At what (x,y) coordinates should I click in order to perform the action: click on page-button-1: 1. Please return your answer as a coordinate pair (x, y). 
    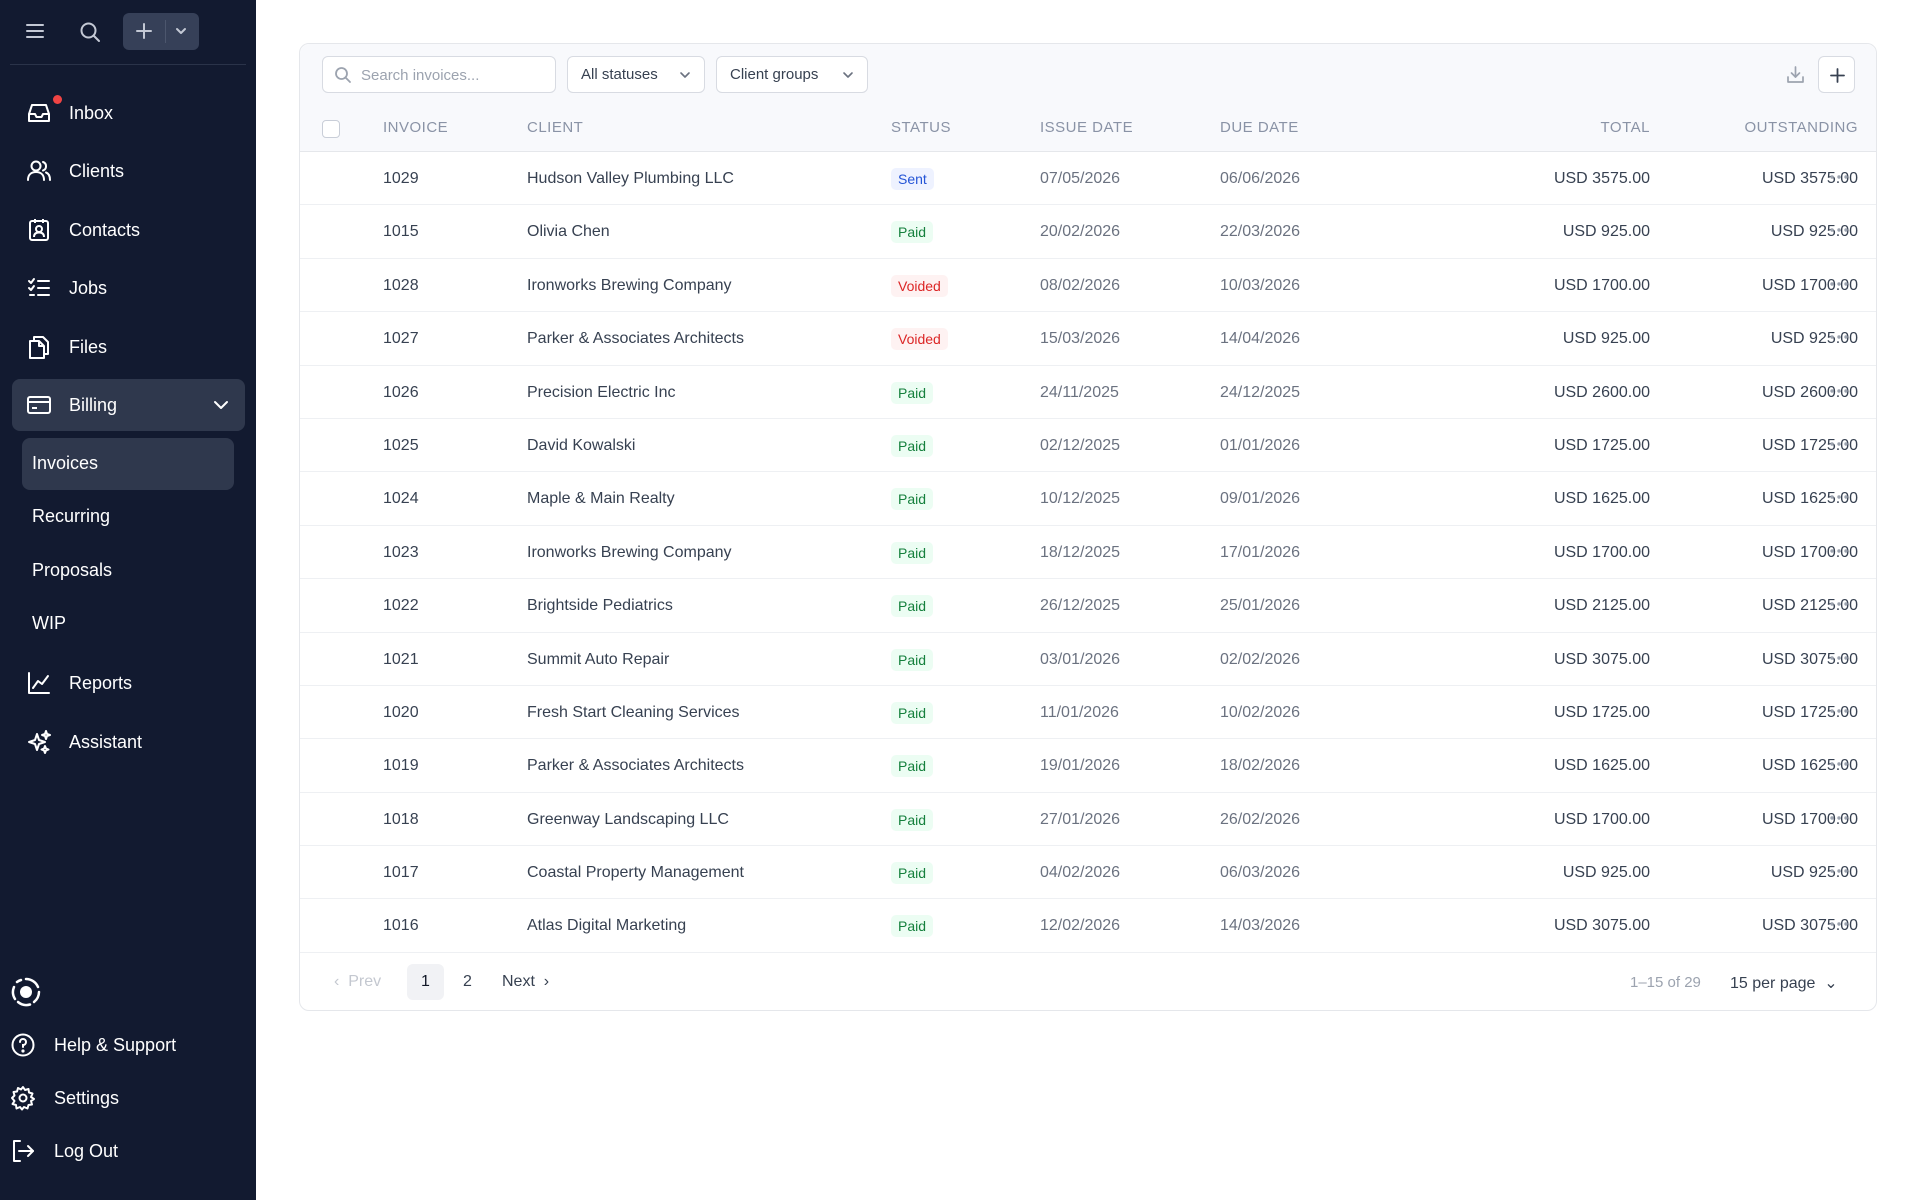
    Looking at the image, I should click on (425, 982).